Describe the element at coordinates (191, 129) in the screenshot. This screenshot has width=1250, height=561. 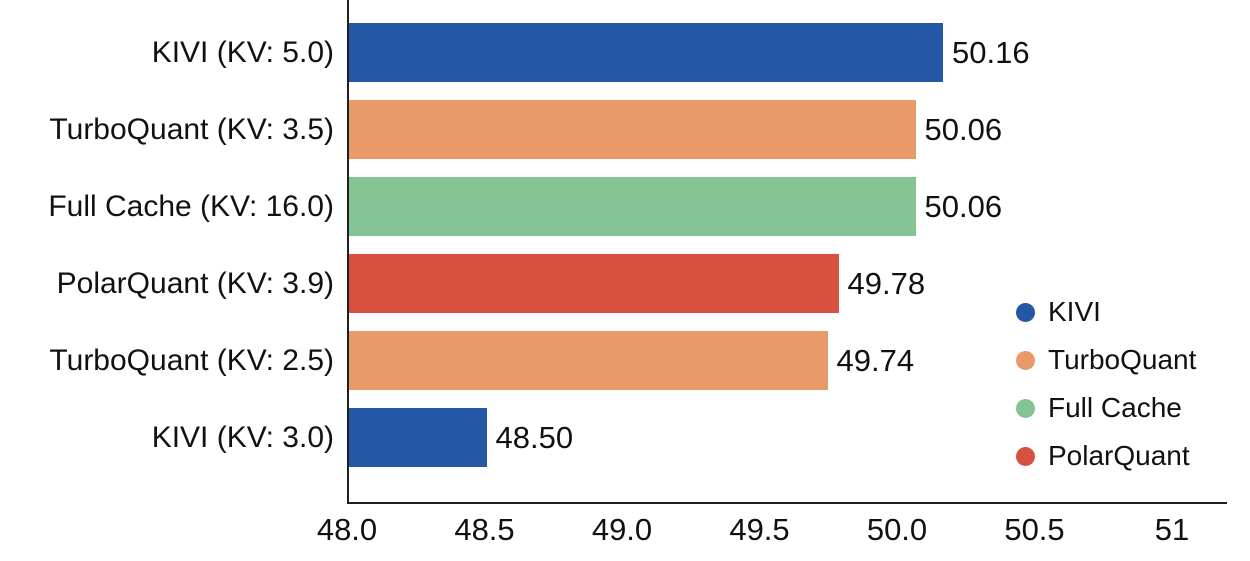
I see `category-label: TurboQuant (KV: 3.5)` at that location.